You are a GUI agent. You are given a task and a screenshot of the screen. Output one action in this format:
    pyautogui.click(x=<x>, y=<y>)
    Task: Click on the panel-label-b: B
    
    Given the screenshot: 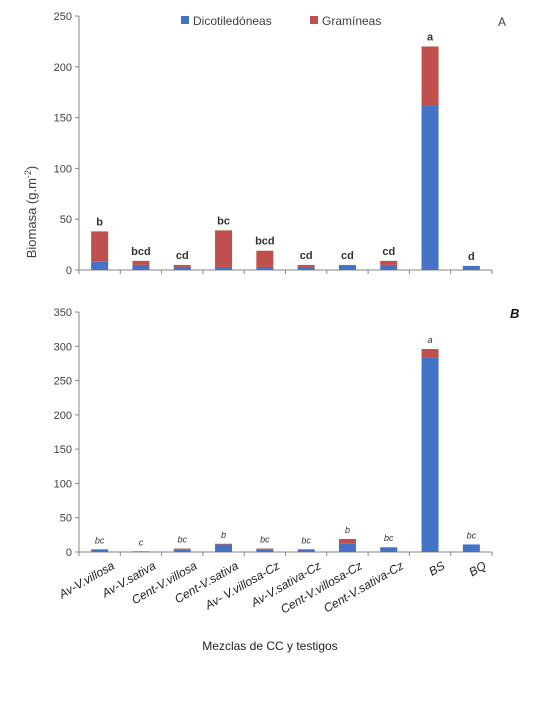 What is the action you would take?
    pyautogui.click(x=514, y=313)
    